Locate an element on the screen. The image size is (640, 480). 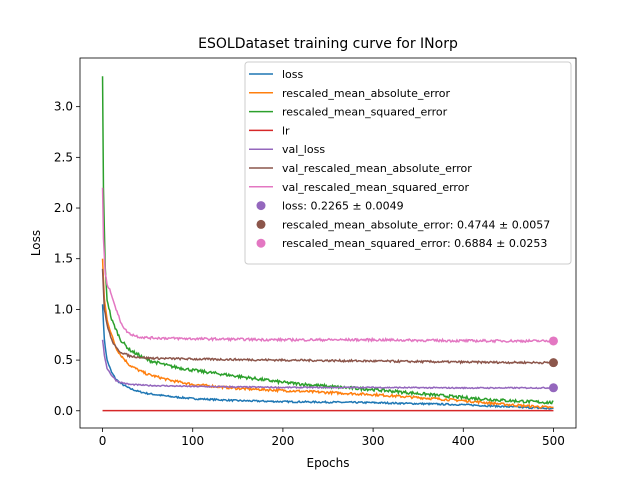
legend-label-rescaled-mean-squared-error: rescaled_mean_squared_error is located at coordinates (365, 112).